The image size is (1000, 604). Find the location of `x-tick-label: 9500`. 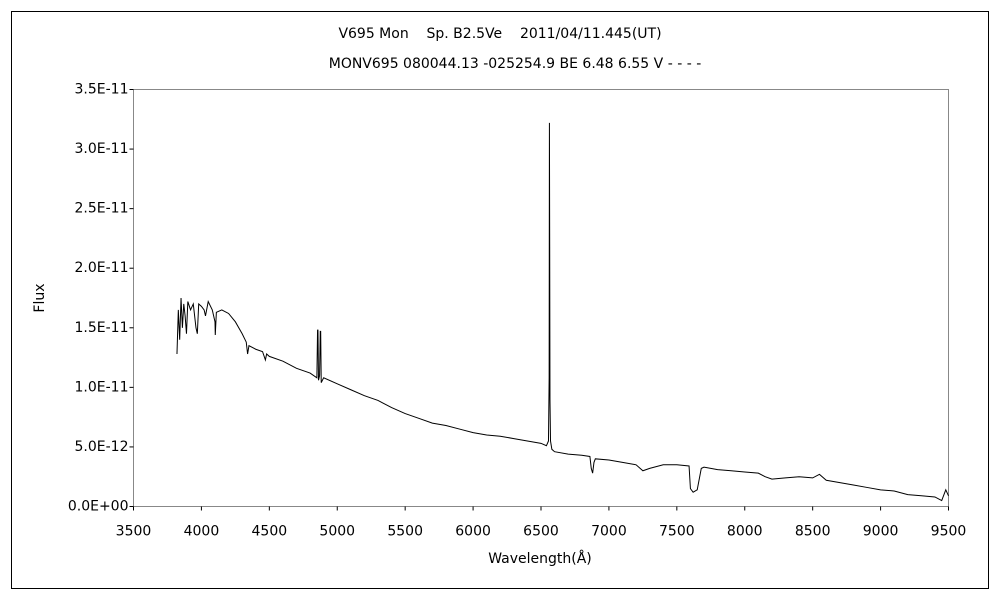

x-tick-label: 9500 is located at coordinates (949, 532).